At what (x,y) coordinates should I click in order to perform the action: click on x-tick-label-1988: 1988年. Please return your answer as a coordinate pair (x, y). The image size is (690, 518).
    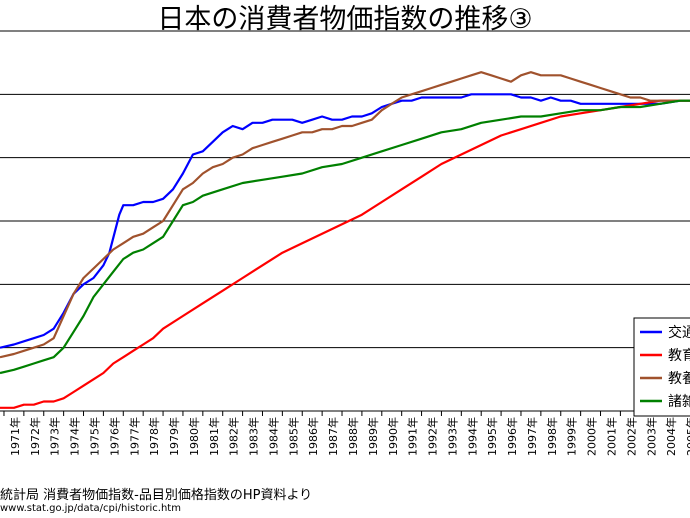
    Looking at the image, I should click on (353, 436).